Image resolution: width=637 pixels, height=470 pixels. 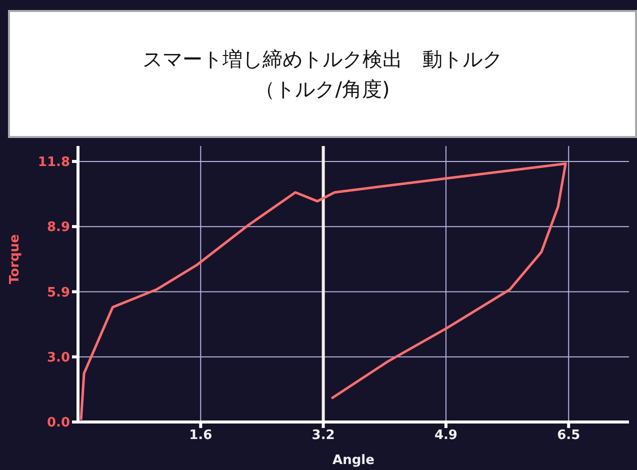 What do you see at coordinates (58, 228) in the screenshot?
I see `y-tick-label: 8.9` at bounding box center [58, 228].